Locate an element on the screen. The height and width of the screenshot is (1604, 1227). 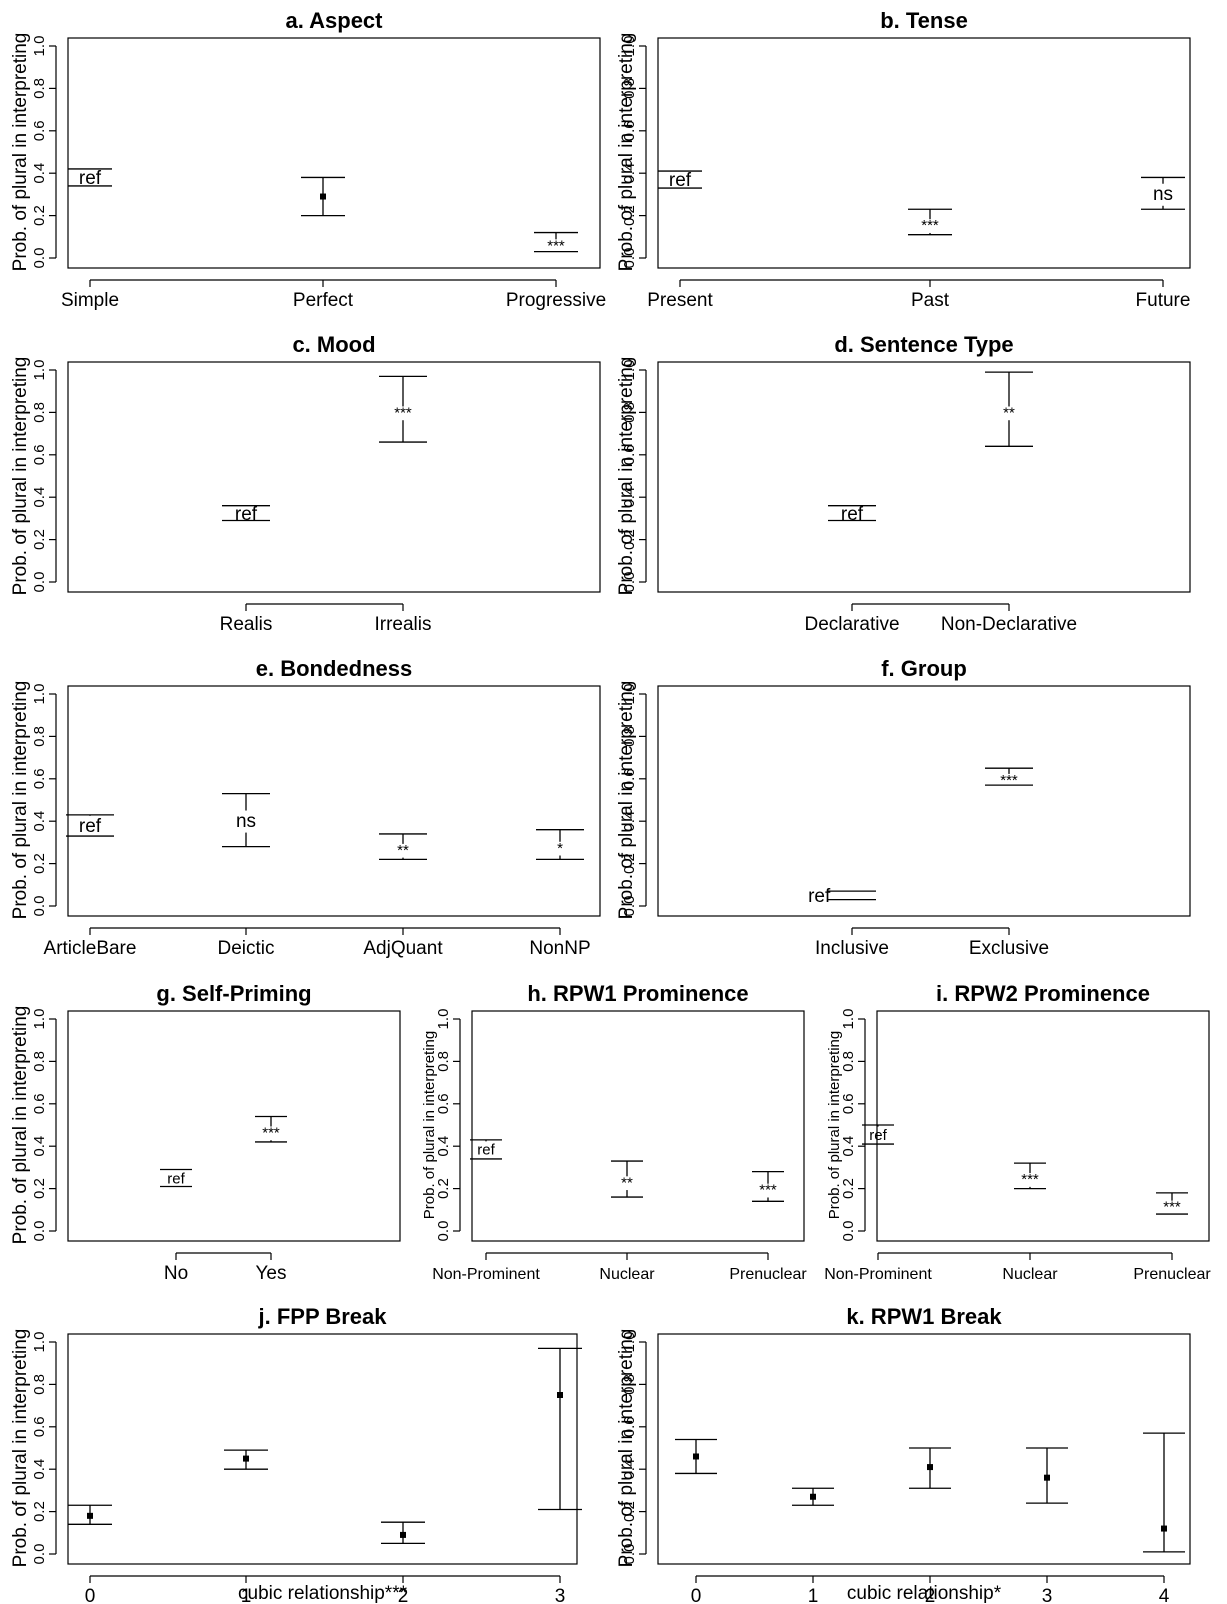
x-tick-label: Simple is located at coordinates (90, 300).